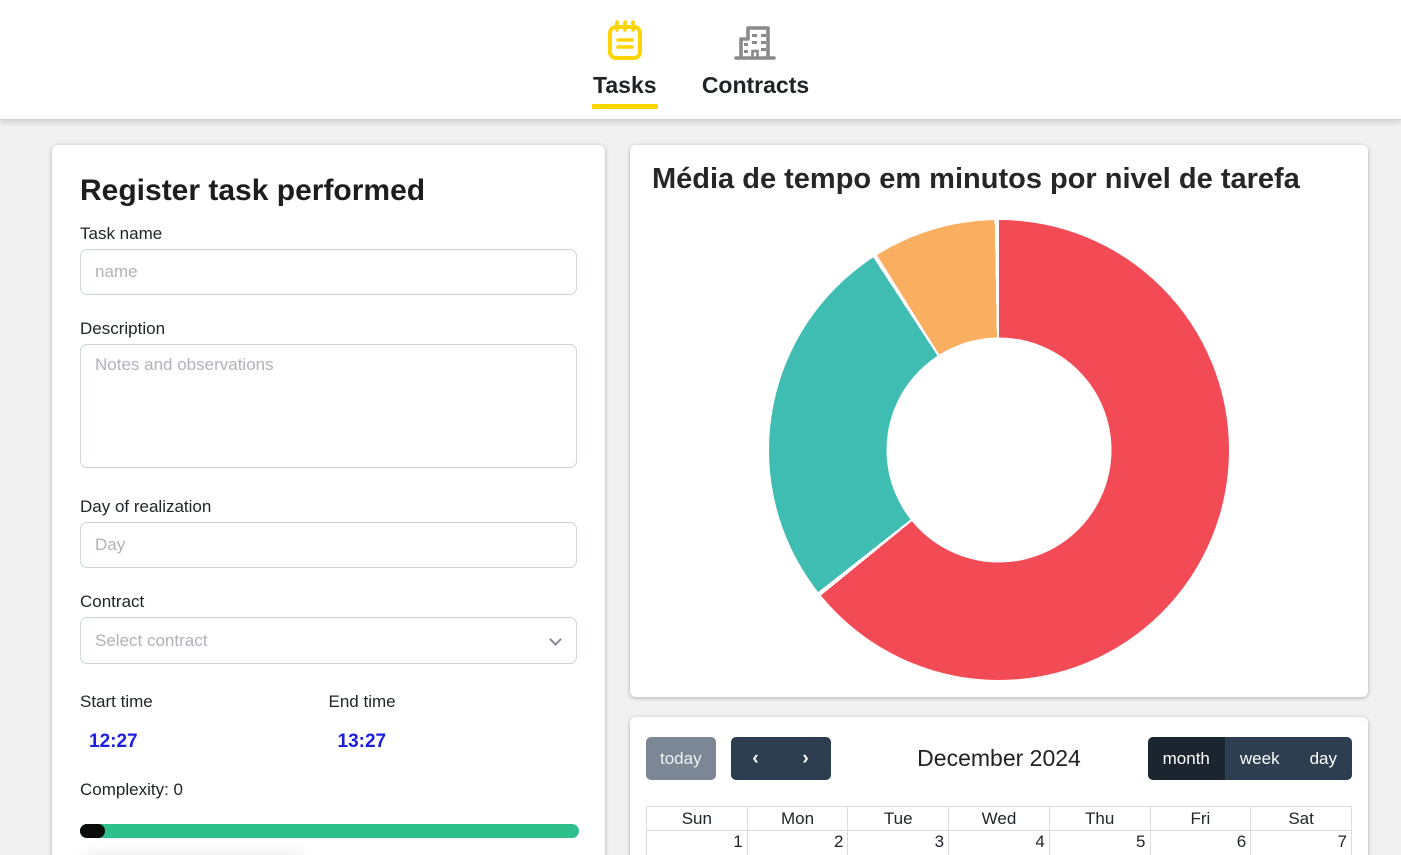  What do you see at coordinates (898, 818) in the screenshot?
I see `weekday-header: Tue` at bounding box center [898, 818].